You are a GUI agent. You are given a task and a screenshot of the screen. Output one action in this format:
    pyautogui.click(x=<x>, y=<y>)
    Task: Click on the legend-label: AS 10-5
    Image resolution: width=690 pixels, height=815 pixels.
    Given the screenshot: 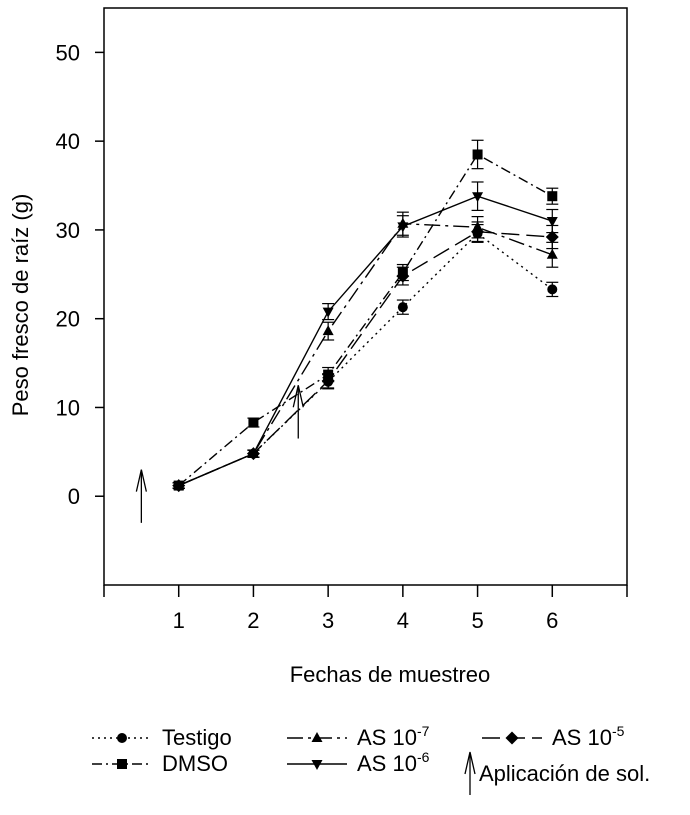 What is the action you would take?
    pyautogui.click(x=588, y=736)
    